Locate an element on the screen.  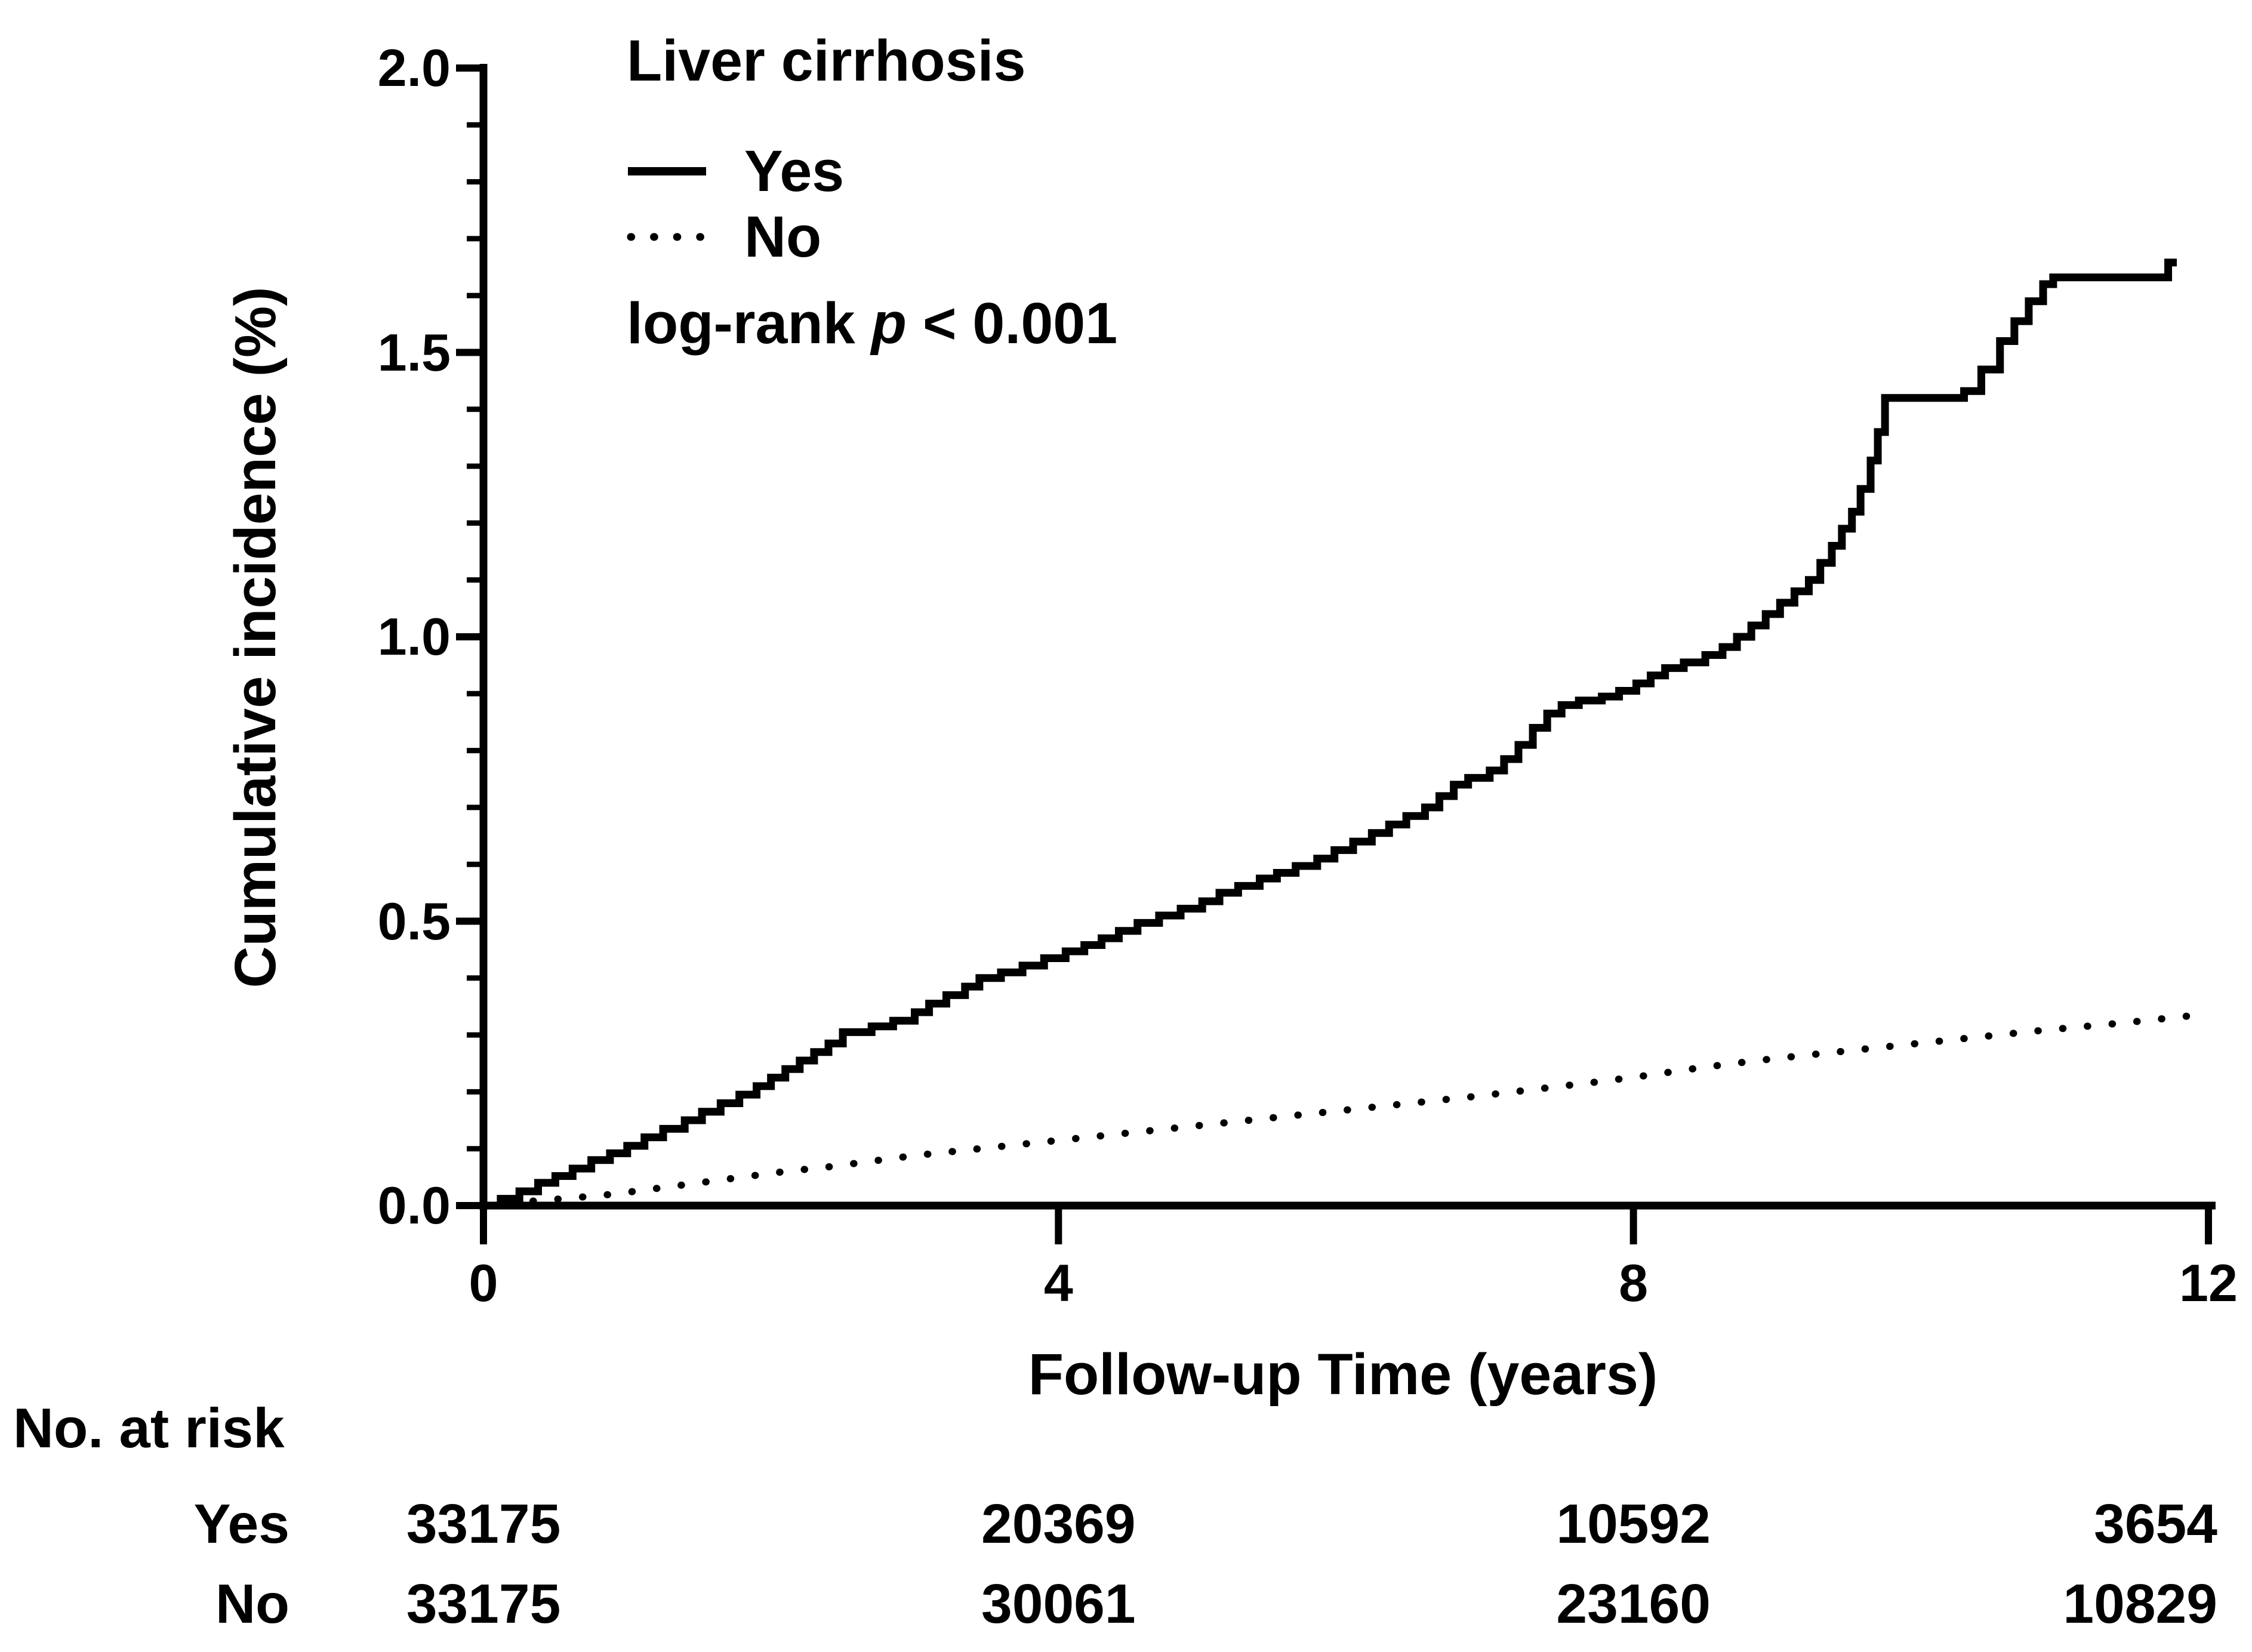
log-rank-p-symbol: p is located at coordinates (889, 324).